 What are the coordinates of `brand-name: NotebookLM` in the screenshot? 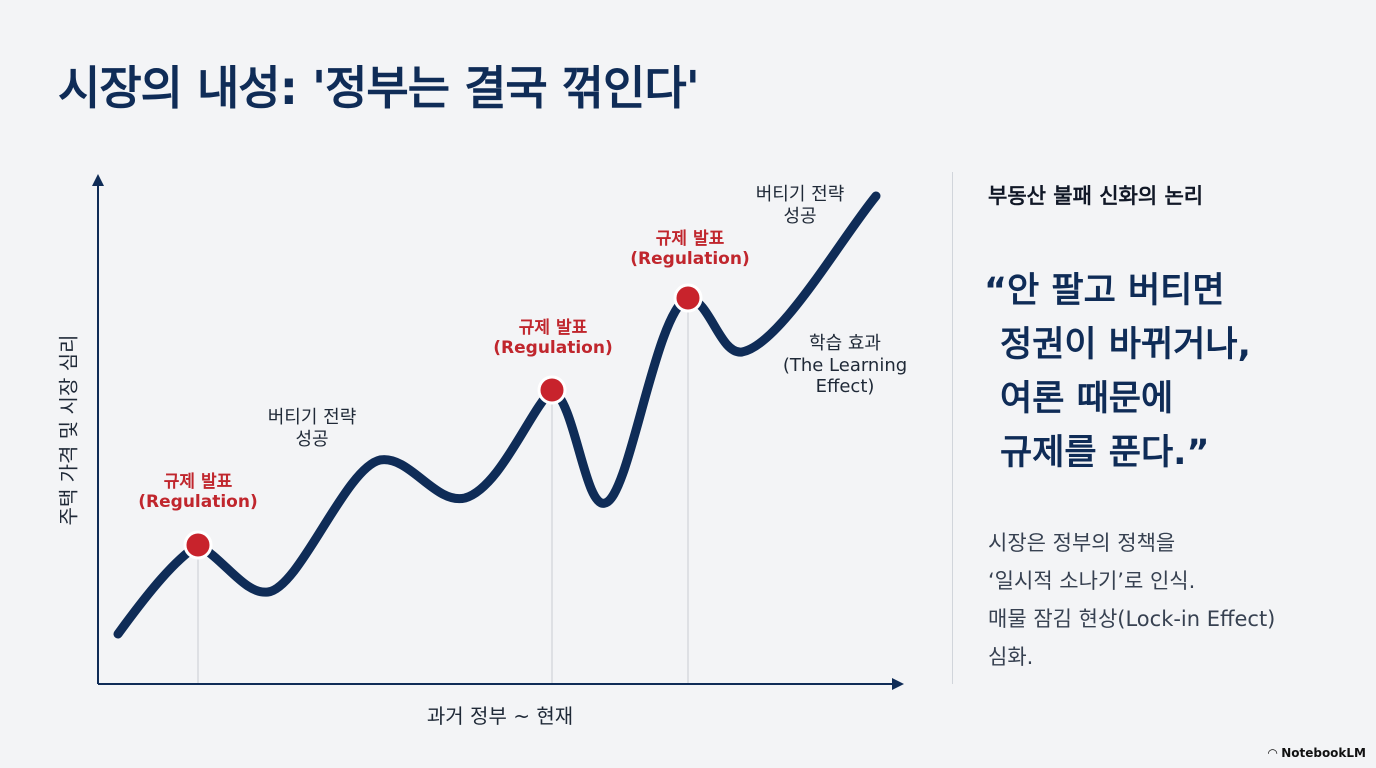 It's located at (1323, 753).